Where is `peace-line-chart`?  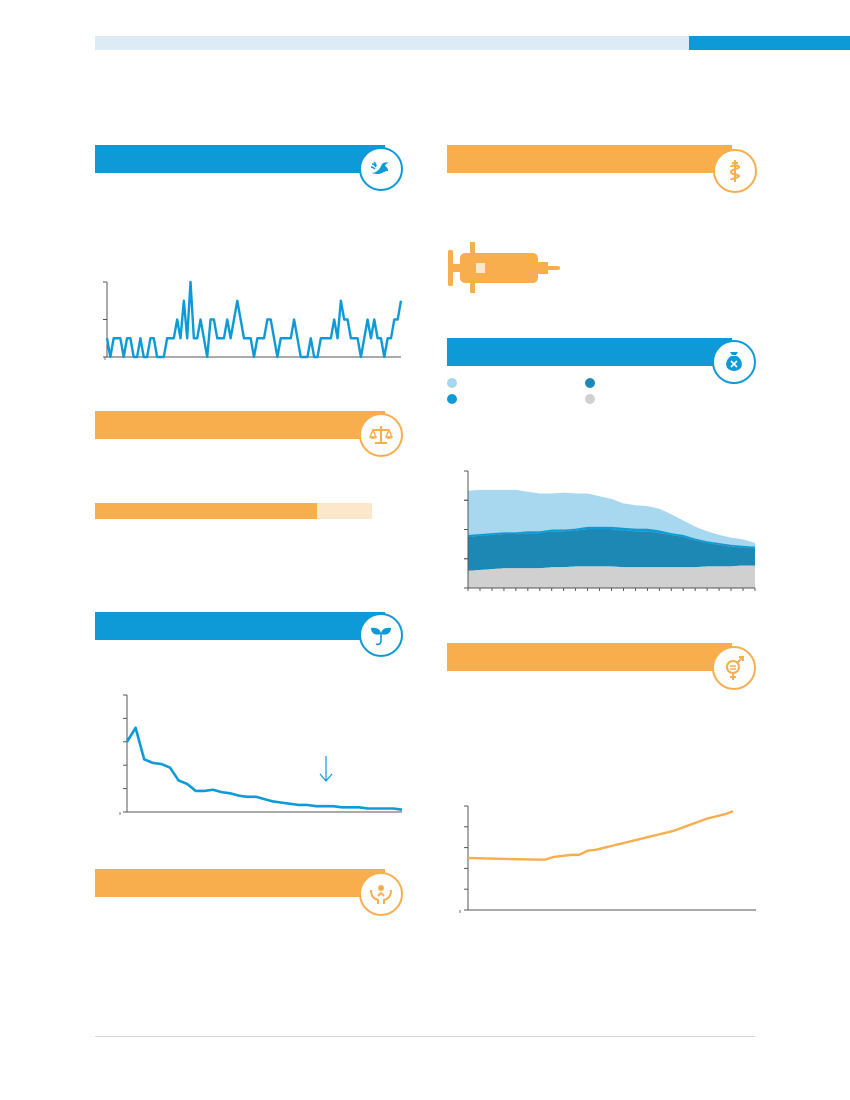
peace-line-chart is located at coordinates (253, 320).